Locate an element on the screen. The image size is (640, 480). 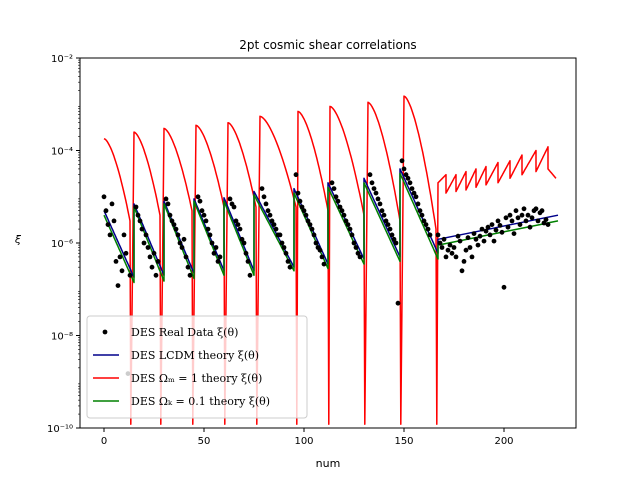
legend-label-om1: DES Ωₘ = 1 theory ξ(θ) is located at coordinates (196, 378).